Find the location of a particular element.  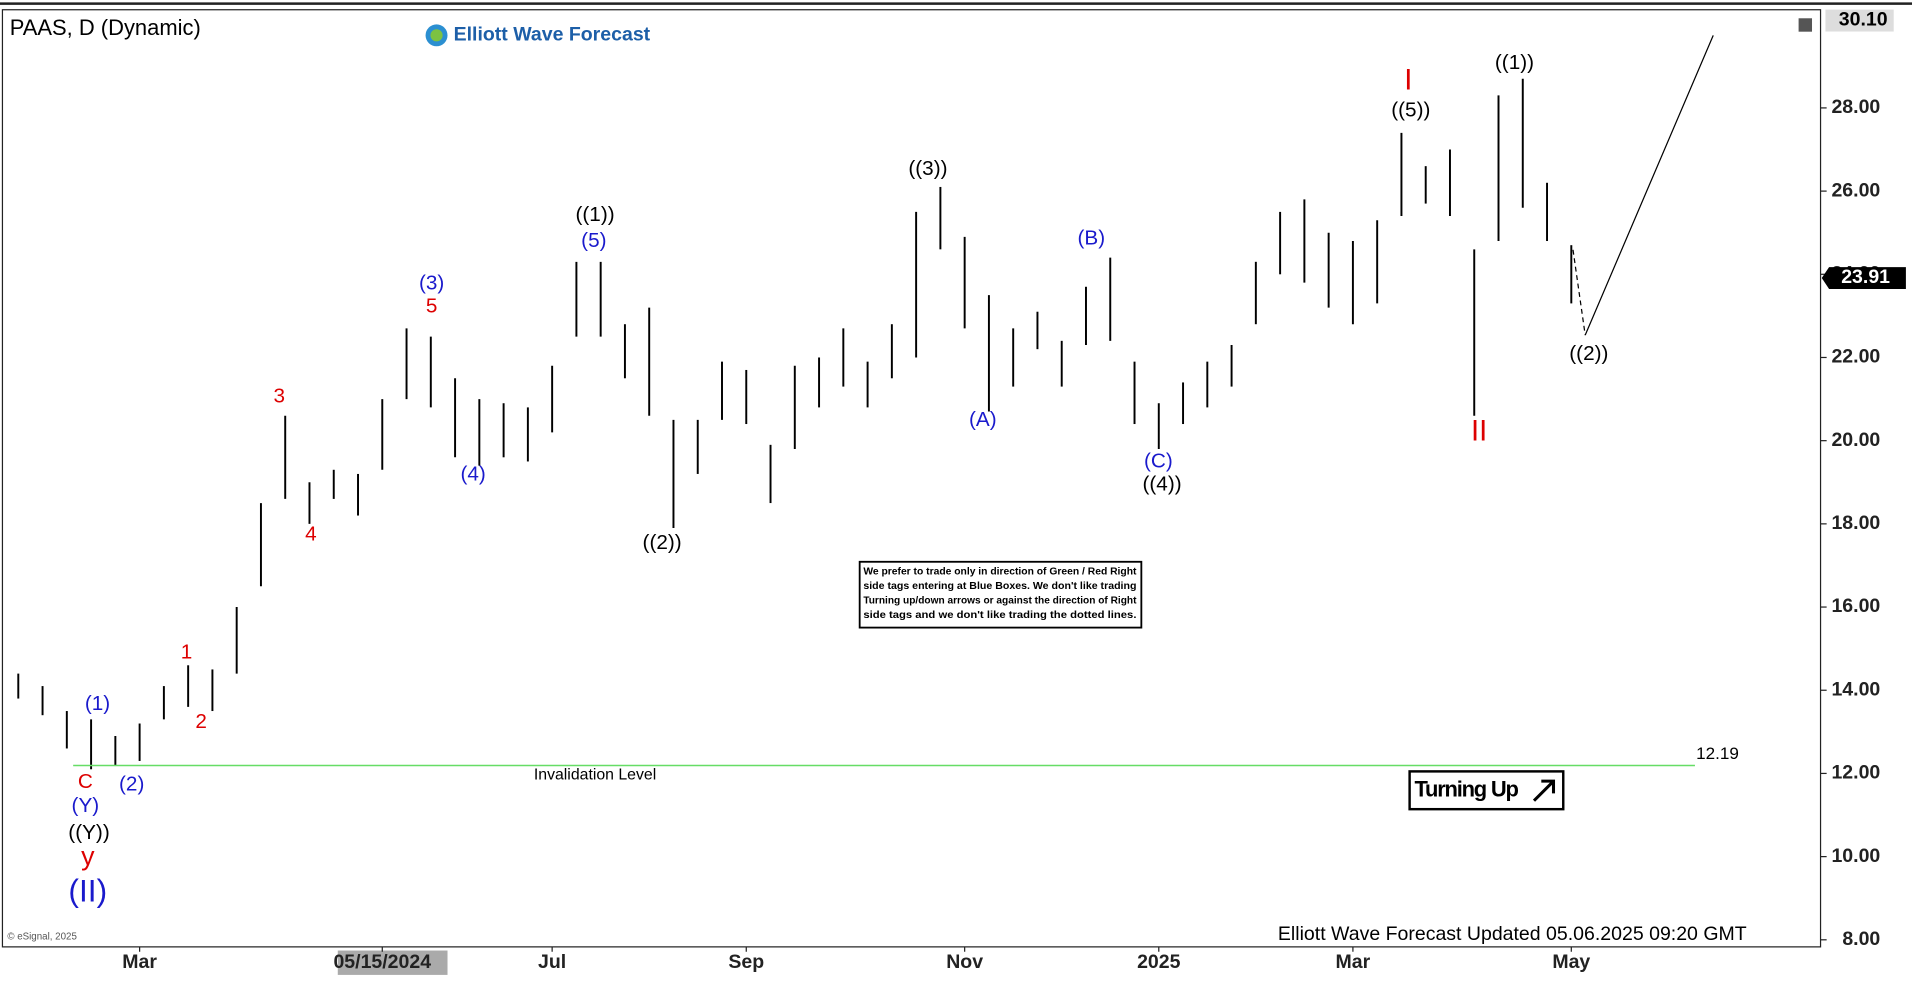

wave-label: (2) is located at coordinates (131, 783).